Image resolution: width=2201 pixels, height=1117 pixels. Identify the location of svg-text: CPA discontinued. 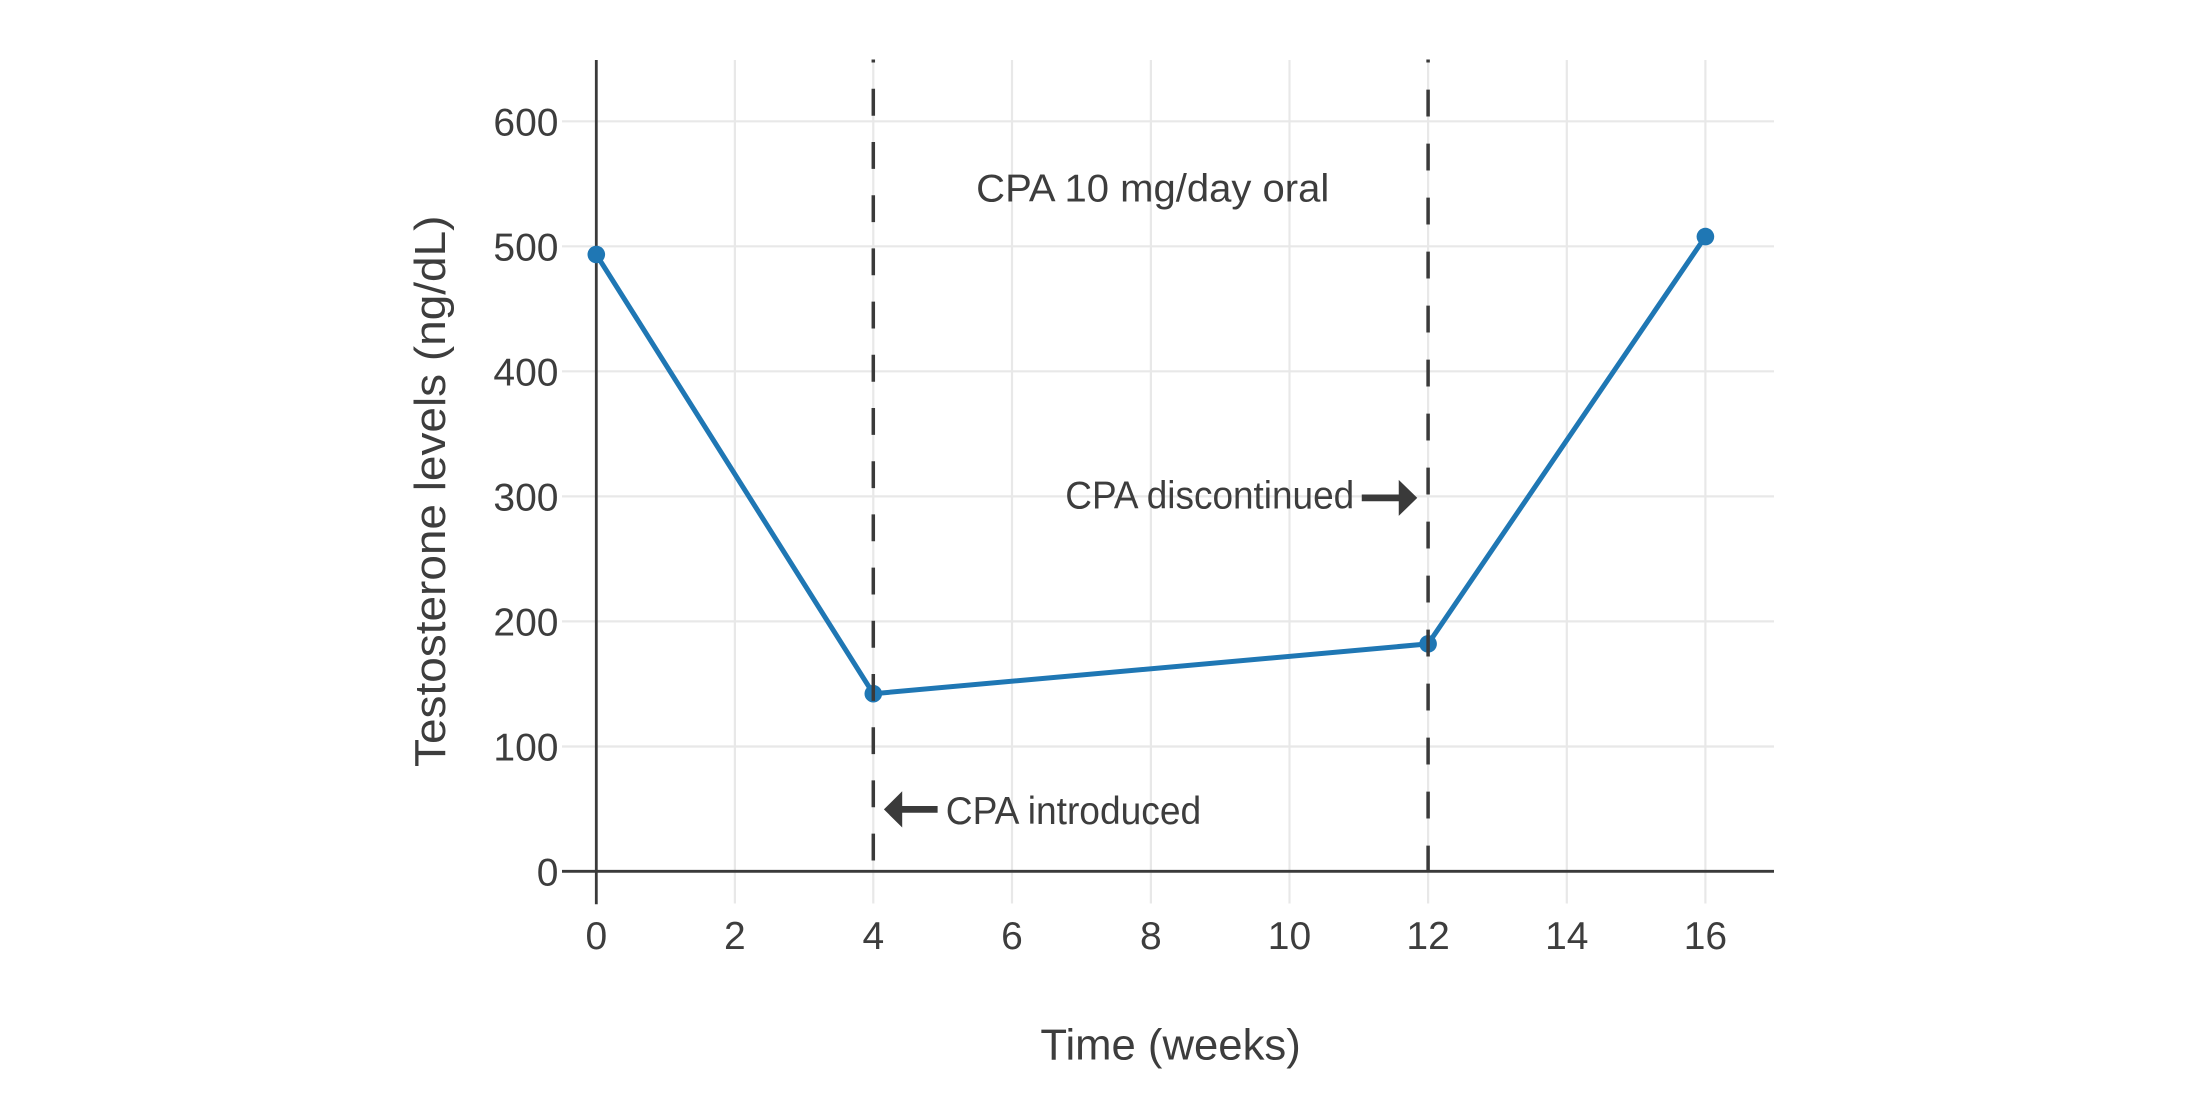
(1209, 496).